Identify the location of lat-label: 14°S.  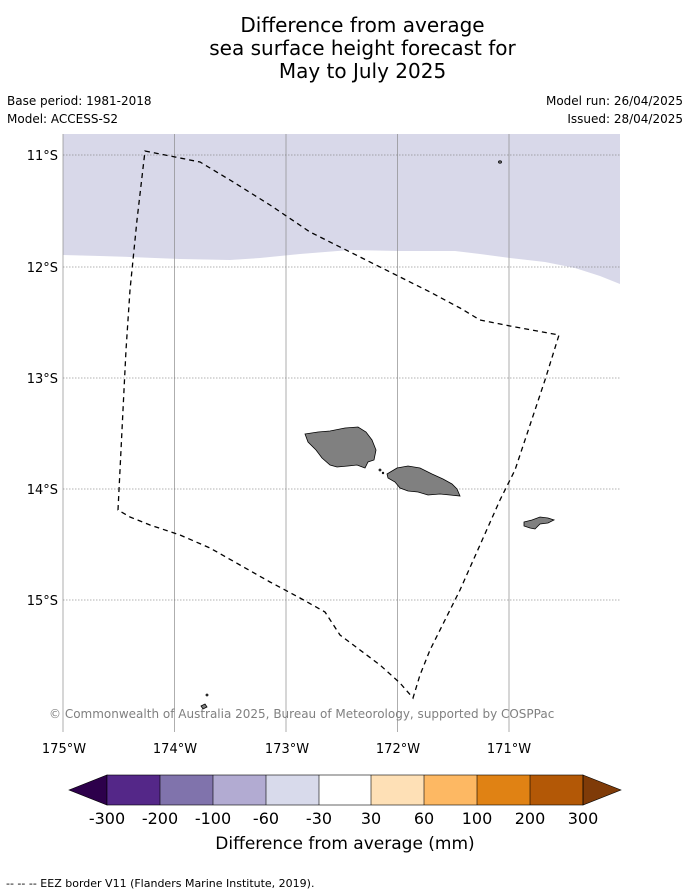
(42, 490).